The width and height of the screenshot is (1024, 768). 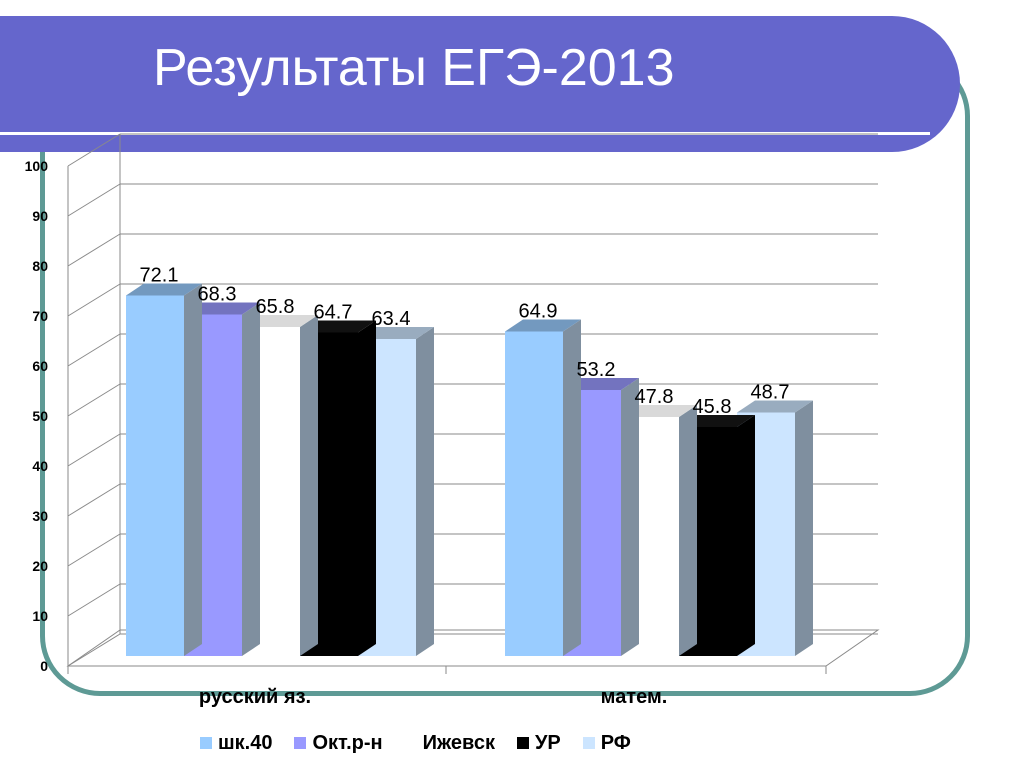 What do you see at coordinates (333, 313) in the screenshot?
I see `data-label: 64.7` at bounding box center [333, 313].